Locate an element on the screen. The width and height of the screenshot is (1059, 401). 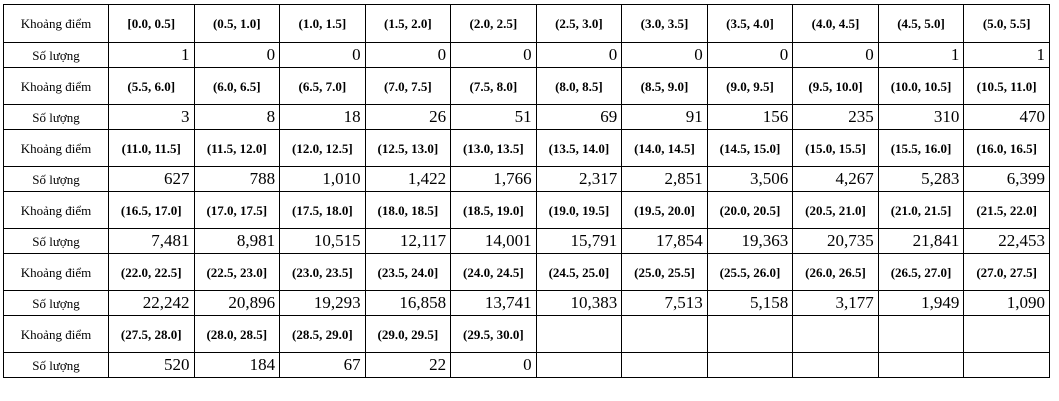
interval-cell: (29.5, 30.0] is located at coordinates (493, 334).